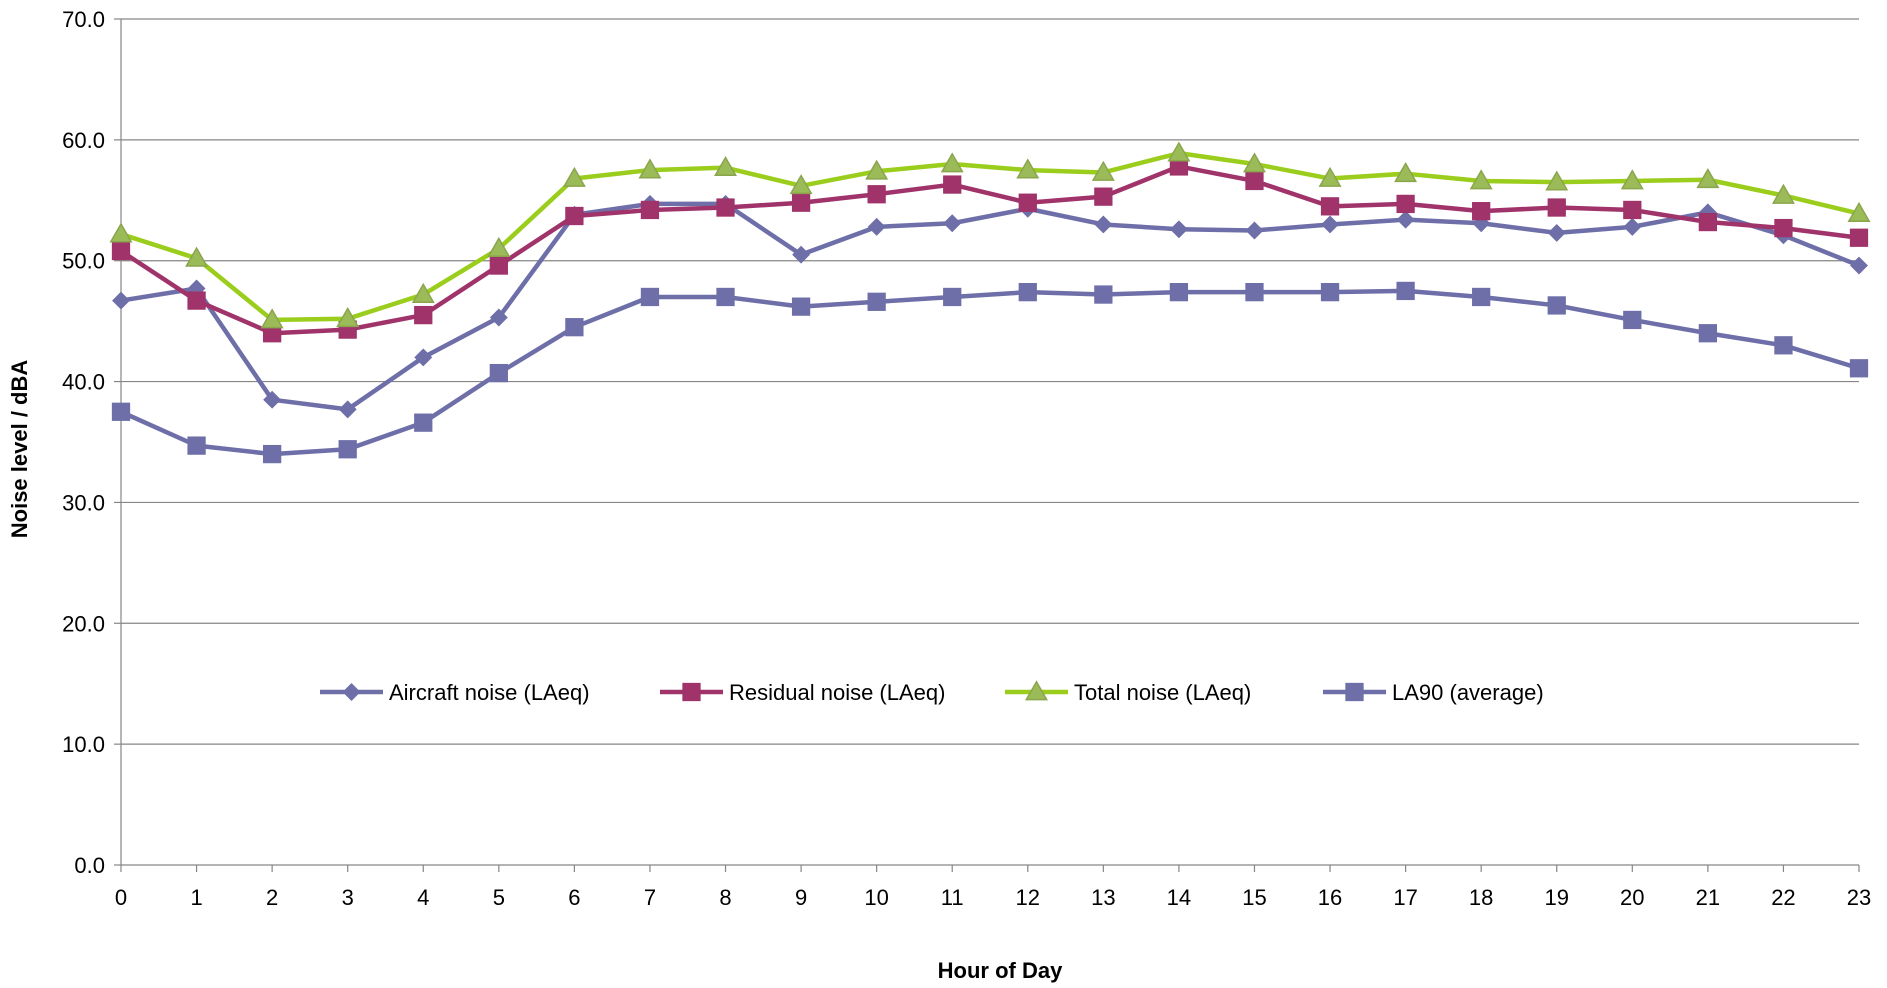 The image size is (1887, 988). Describe the element at coordinates (423, 897) in the screenshot. I see `x-tick-label: 4` at that location.